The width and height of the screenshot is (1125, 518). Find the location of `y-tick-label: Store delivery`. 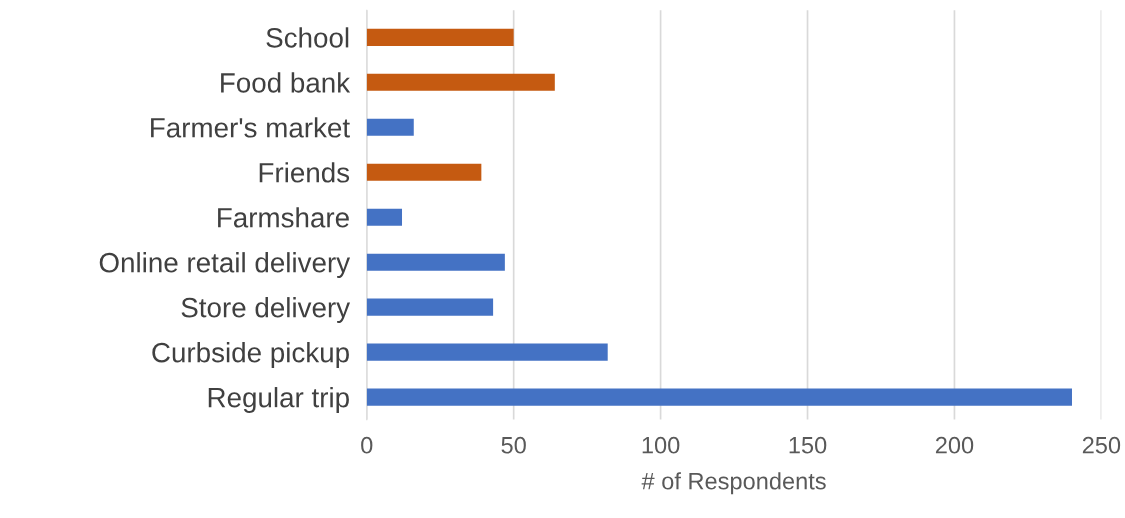

y-tick-label: Store delivery is located at coordinates (266, 310).